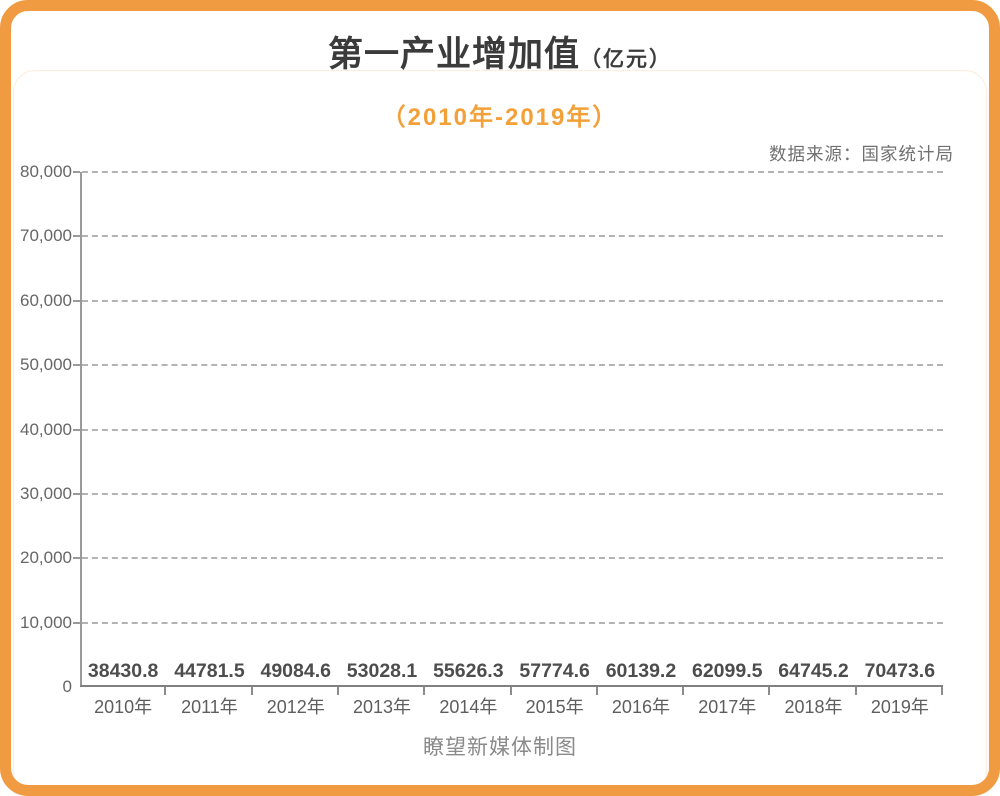 This screenshot has width=1000, height=796. I want to click on data-label-2016年: 60139.2, so click(641, 671).